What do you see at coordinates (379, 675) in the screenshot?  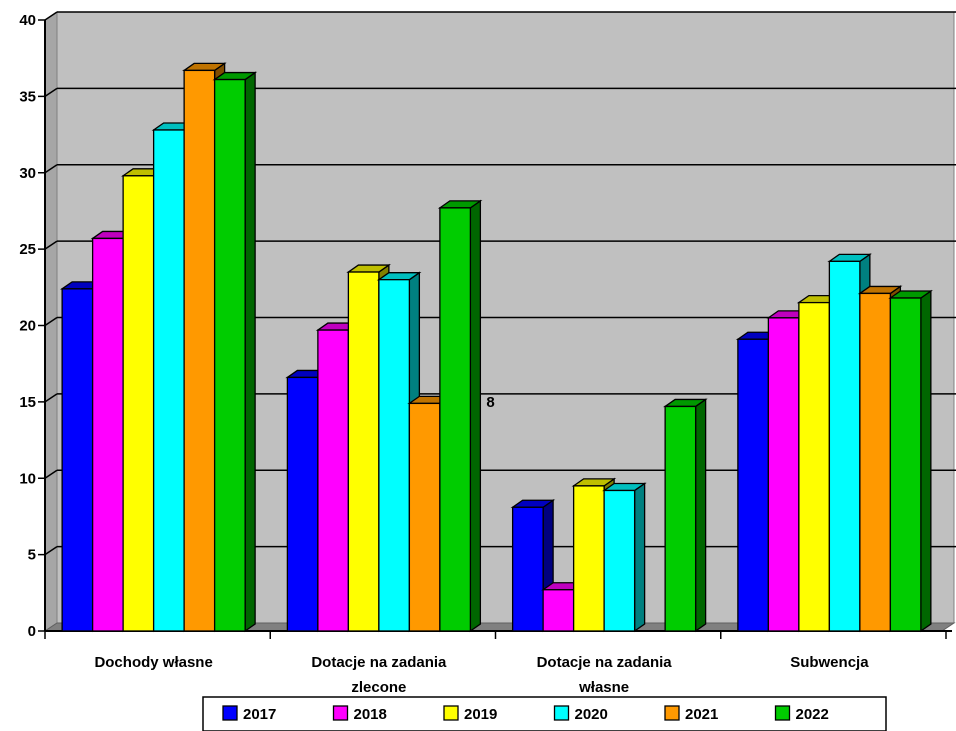 I see `x-tick-label: Dotacje na zadania zlecone` at bounding box center [379, 675].